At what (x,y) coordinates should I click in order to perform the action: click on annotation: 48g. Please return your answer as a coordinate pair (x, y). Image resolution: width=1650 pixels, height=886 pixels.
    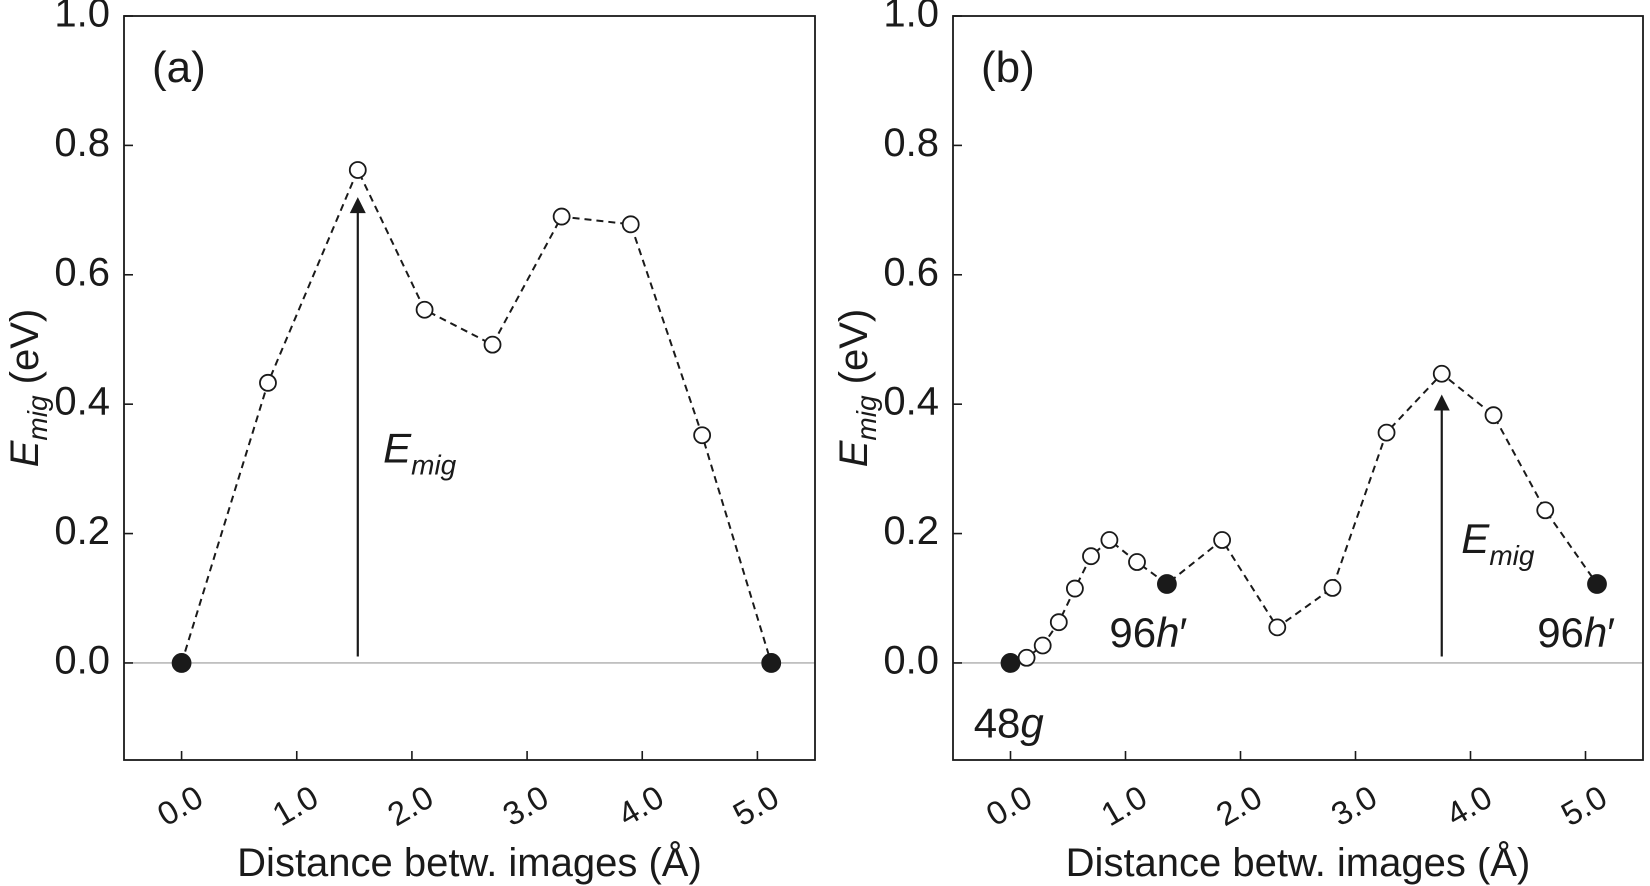
    Looking at the image, I should click on (1009, 722).